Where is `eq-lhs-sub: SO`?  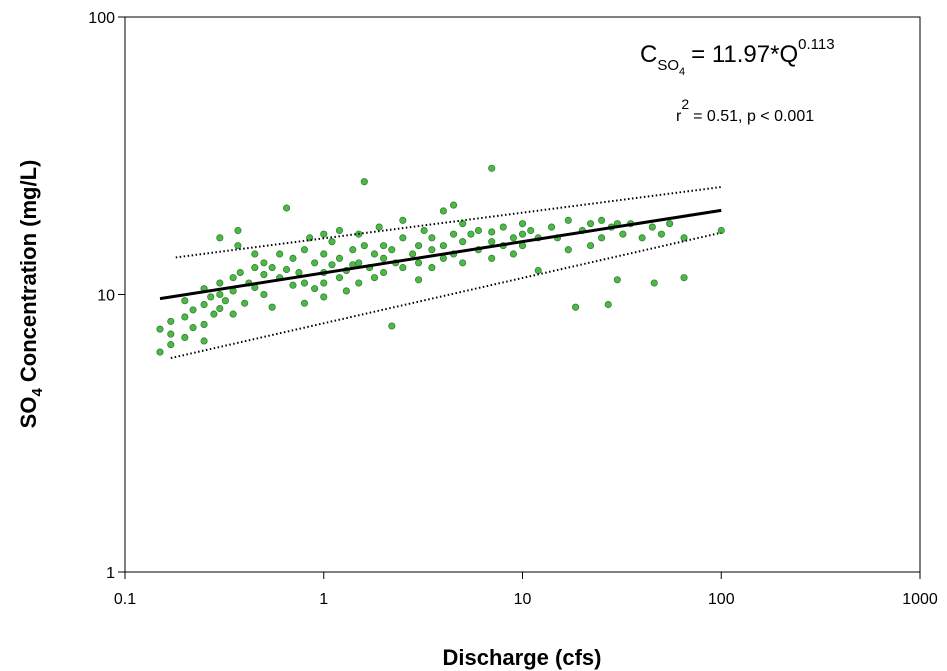
eq-lhs-sub: SO is located at coordinates (668, 65).